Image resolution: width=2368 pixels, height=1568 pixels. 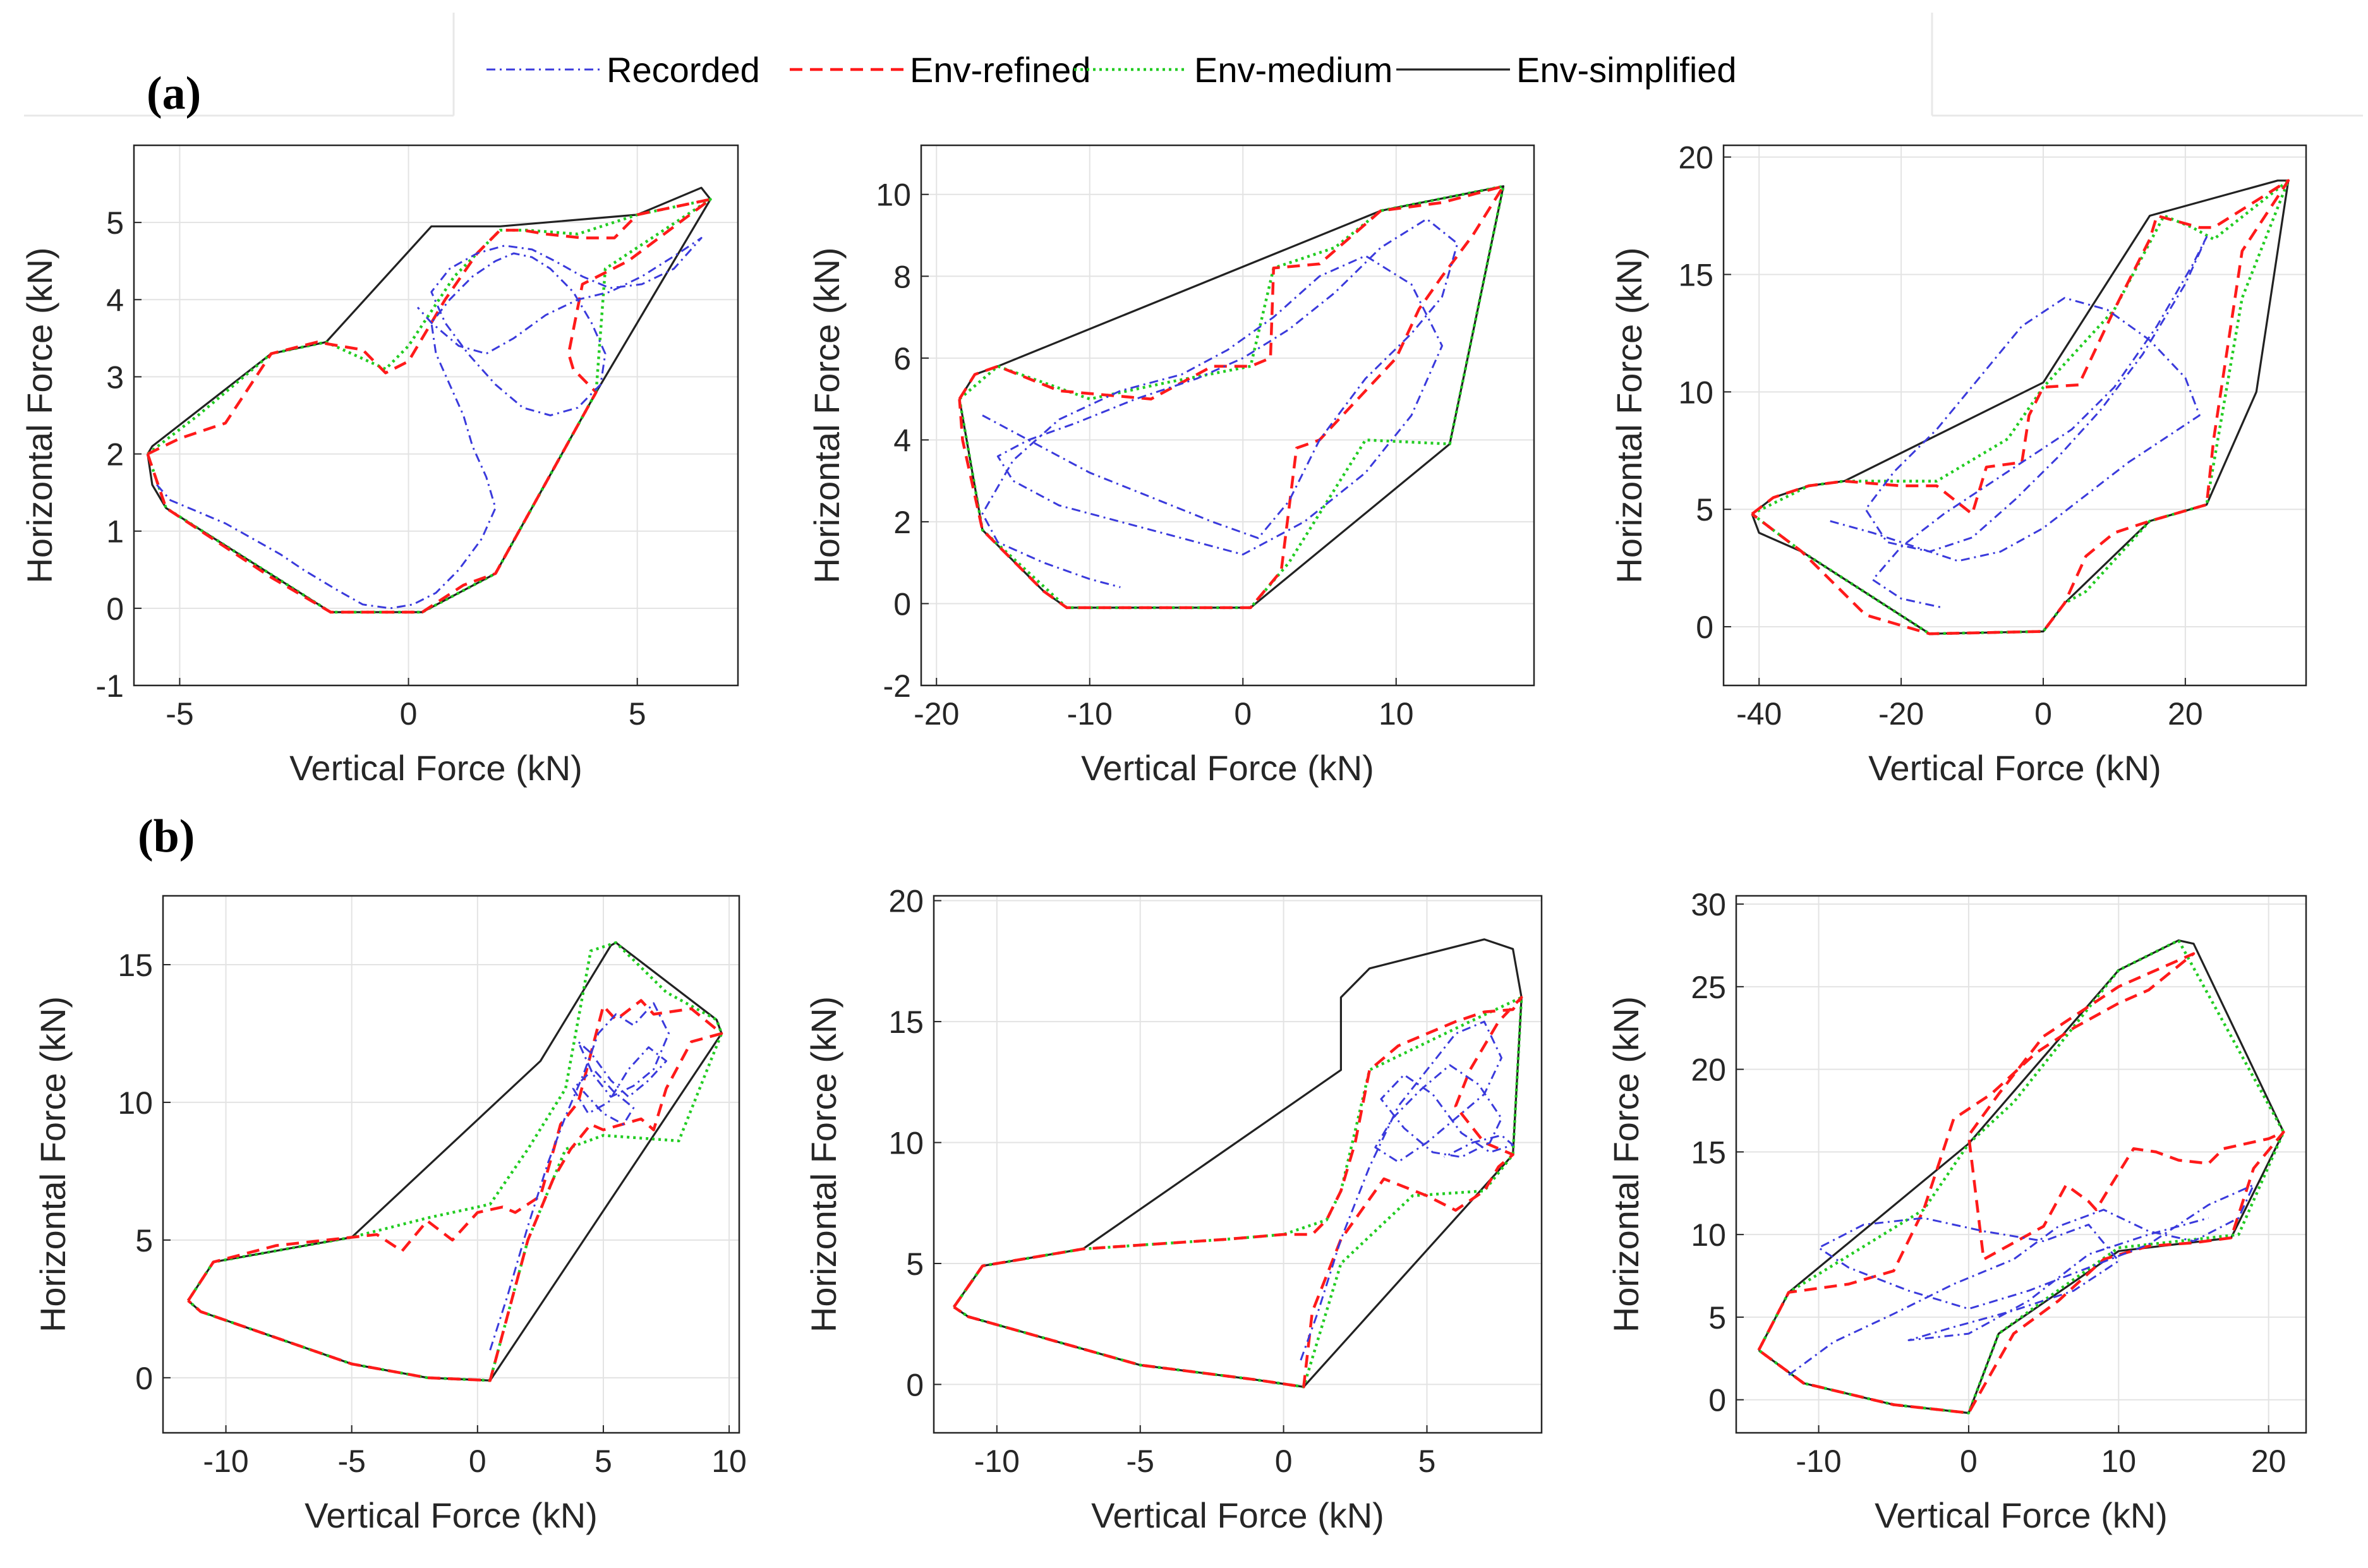 I want to click on legend-item-env-medium: Env-medium, so click(x=1233, y=70).